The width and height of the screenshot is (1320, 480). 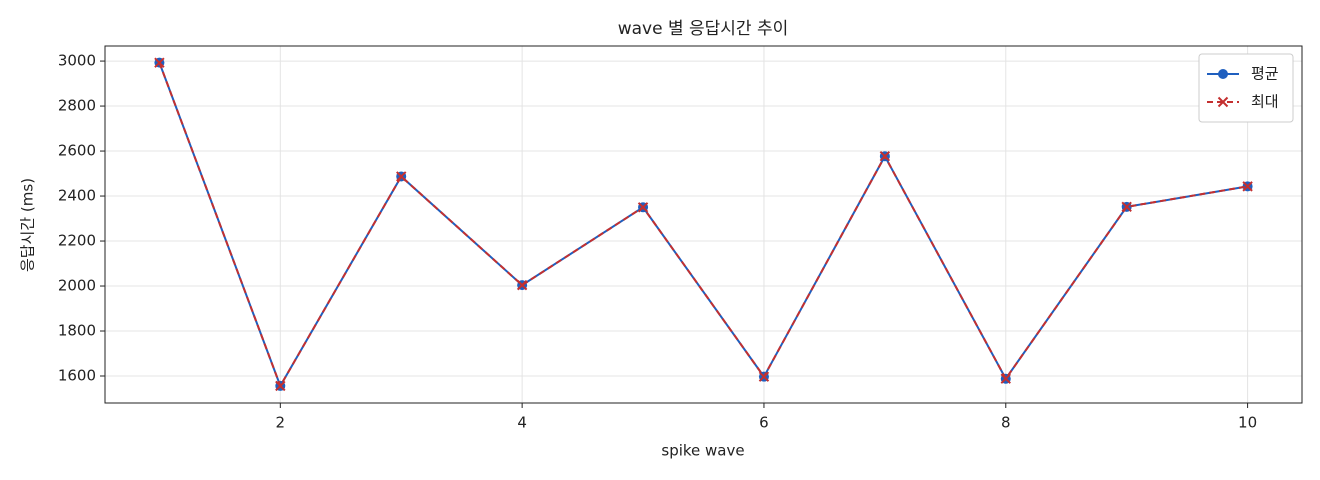 I want to click on y-tick-label: 3000, so click(x=77, y=61).